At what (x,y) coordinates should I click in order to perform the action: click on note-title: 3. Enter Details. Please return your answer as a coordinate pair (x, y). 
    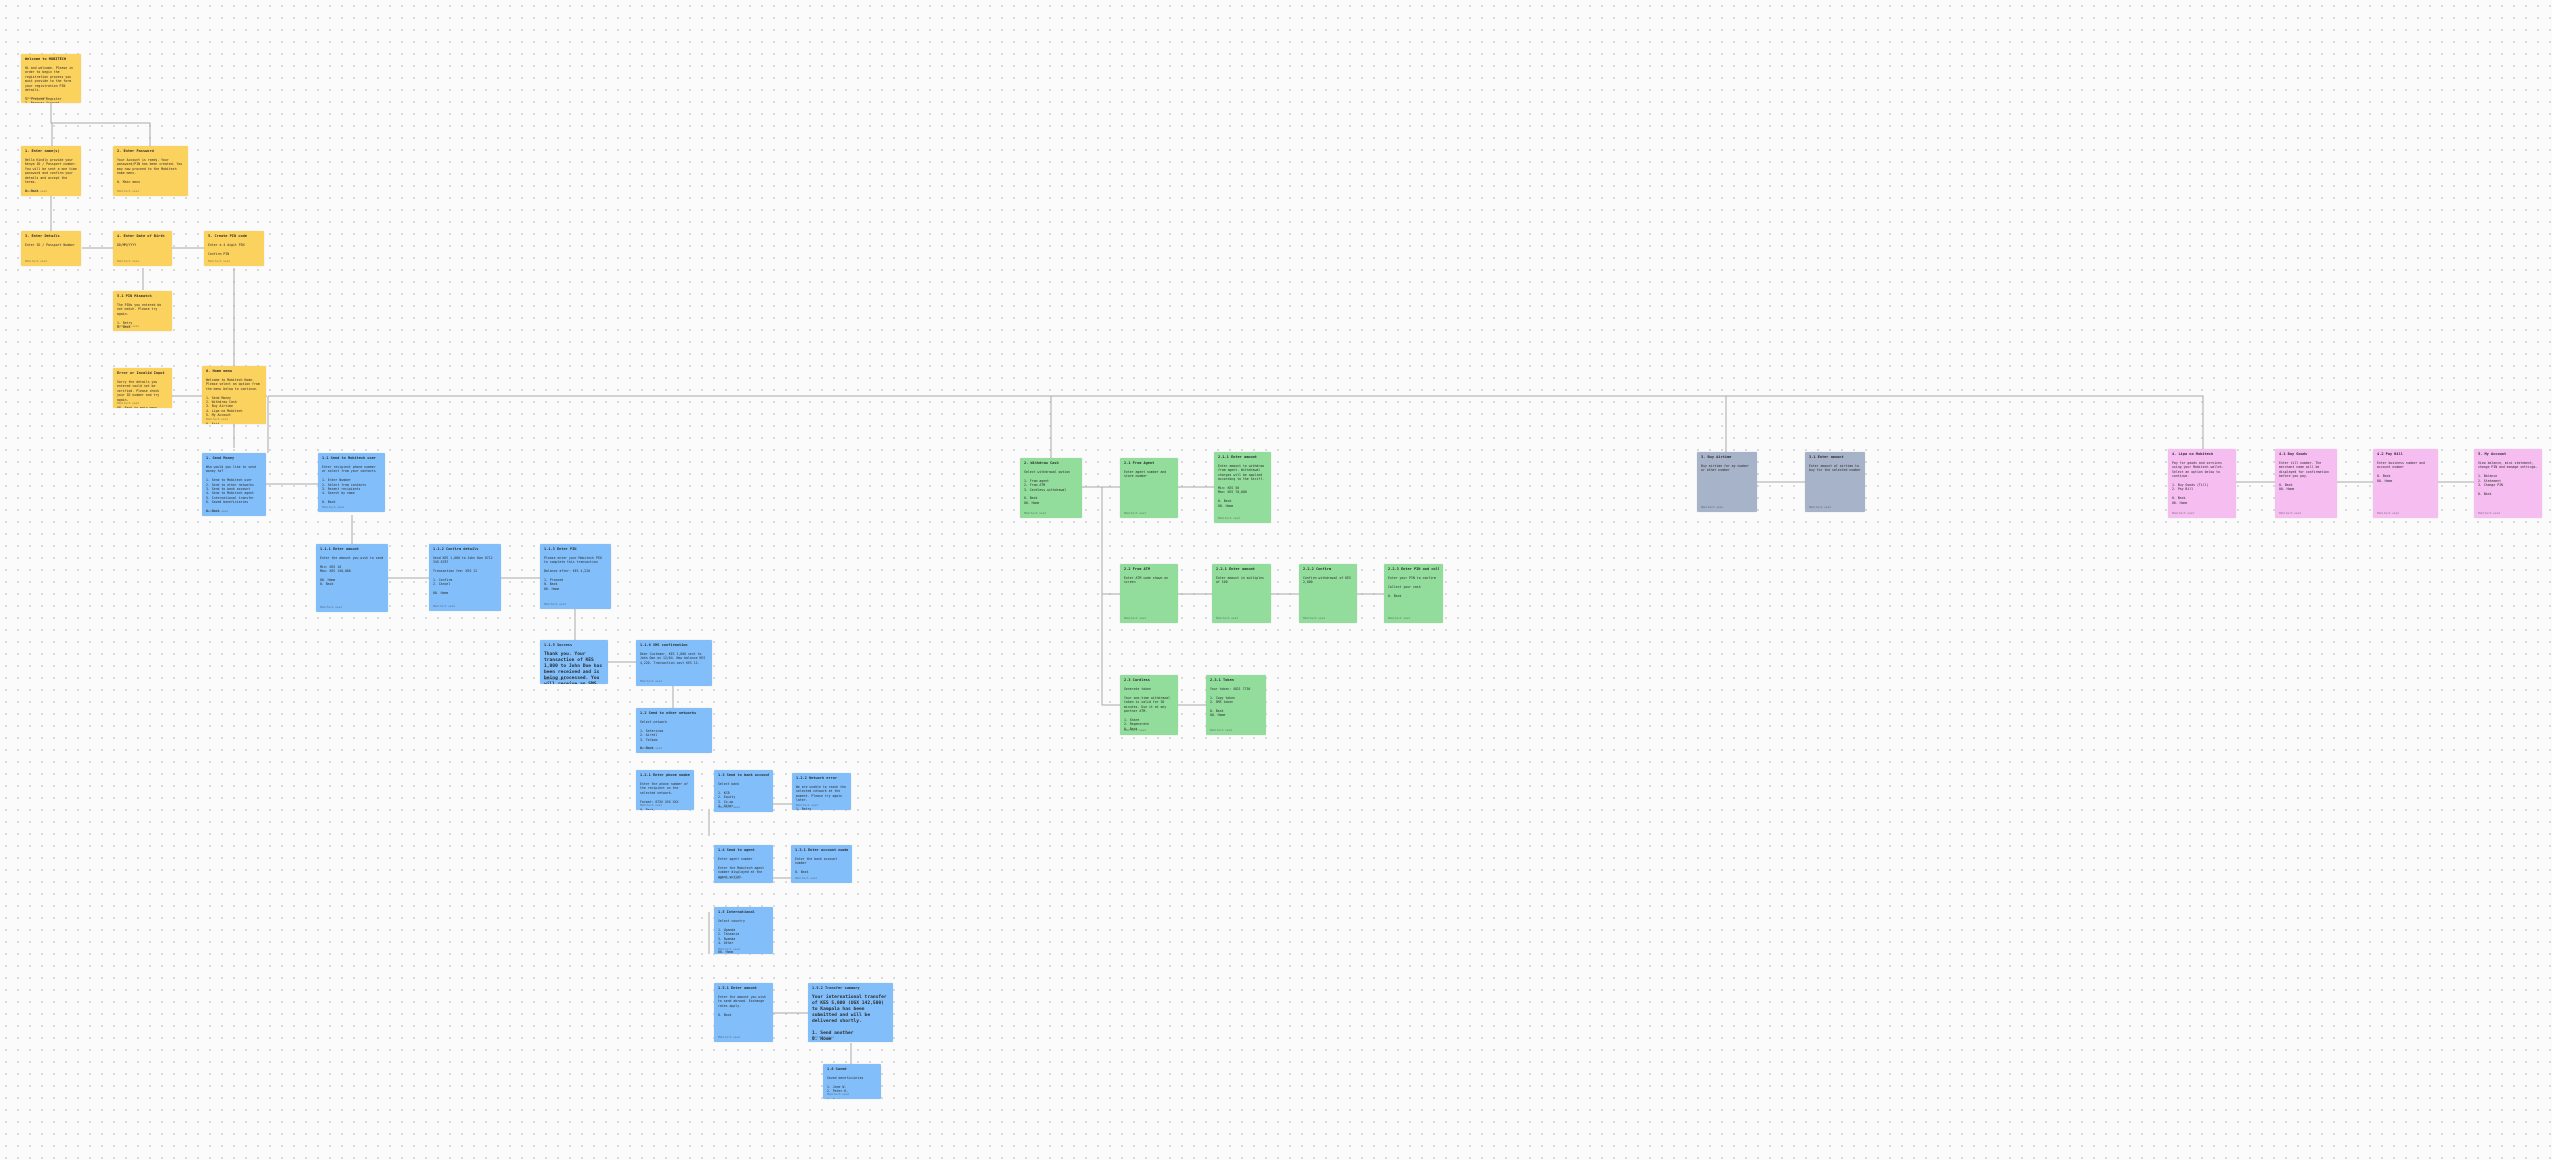
    Looking at the image, I should click on (42, 236).